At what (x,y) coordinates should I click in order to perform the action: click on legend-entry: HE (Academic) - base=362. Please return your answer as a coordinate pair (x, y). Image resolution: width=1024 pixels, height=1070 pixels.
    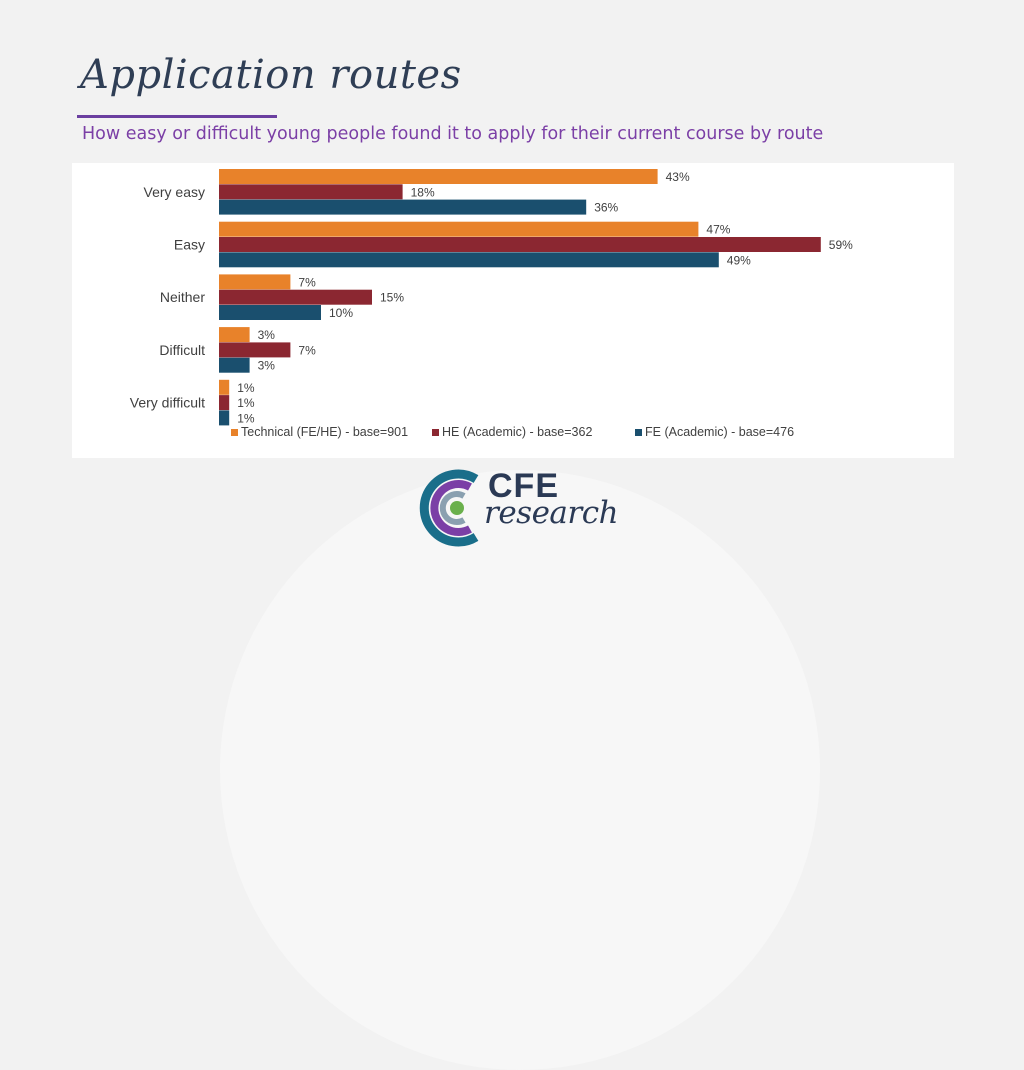
    Looking at the image, I should click on (517, 432).